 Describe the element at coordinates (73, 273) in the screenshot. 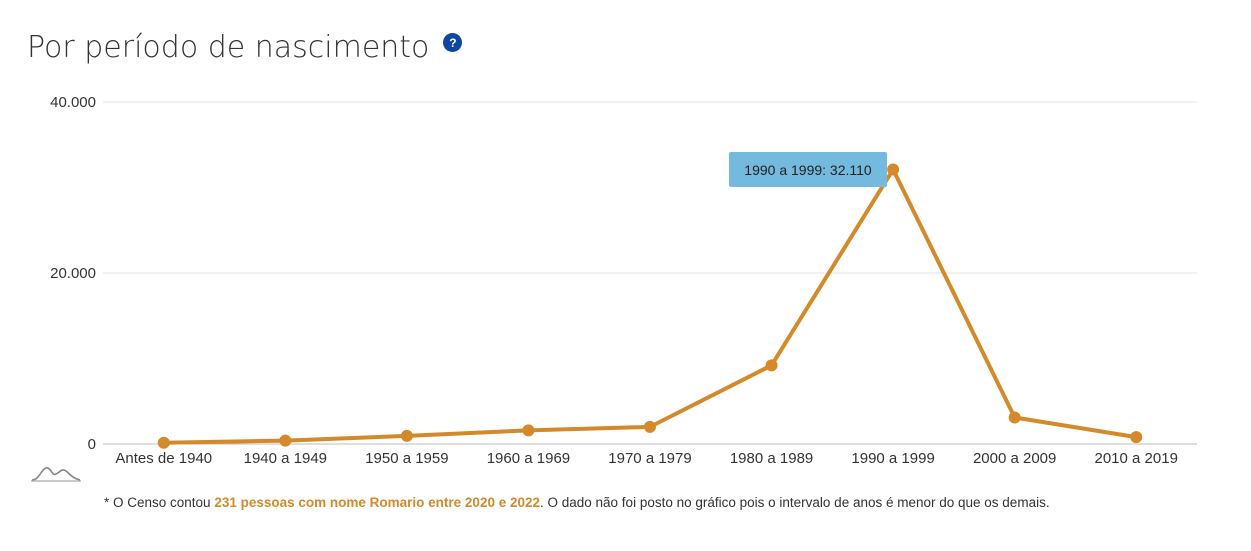

I see `y-tick-label: 20.000` at that location.